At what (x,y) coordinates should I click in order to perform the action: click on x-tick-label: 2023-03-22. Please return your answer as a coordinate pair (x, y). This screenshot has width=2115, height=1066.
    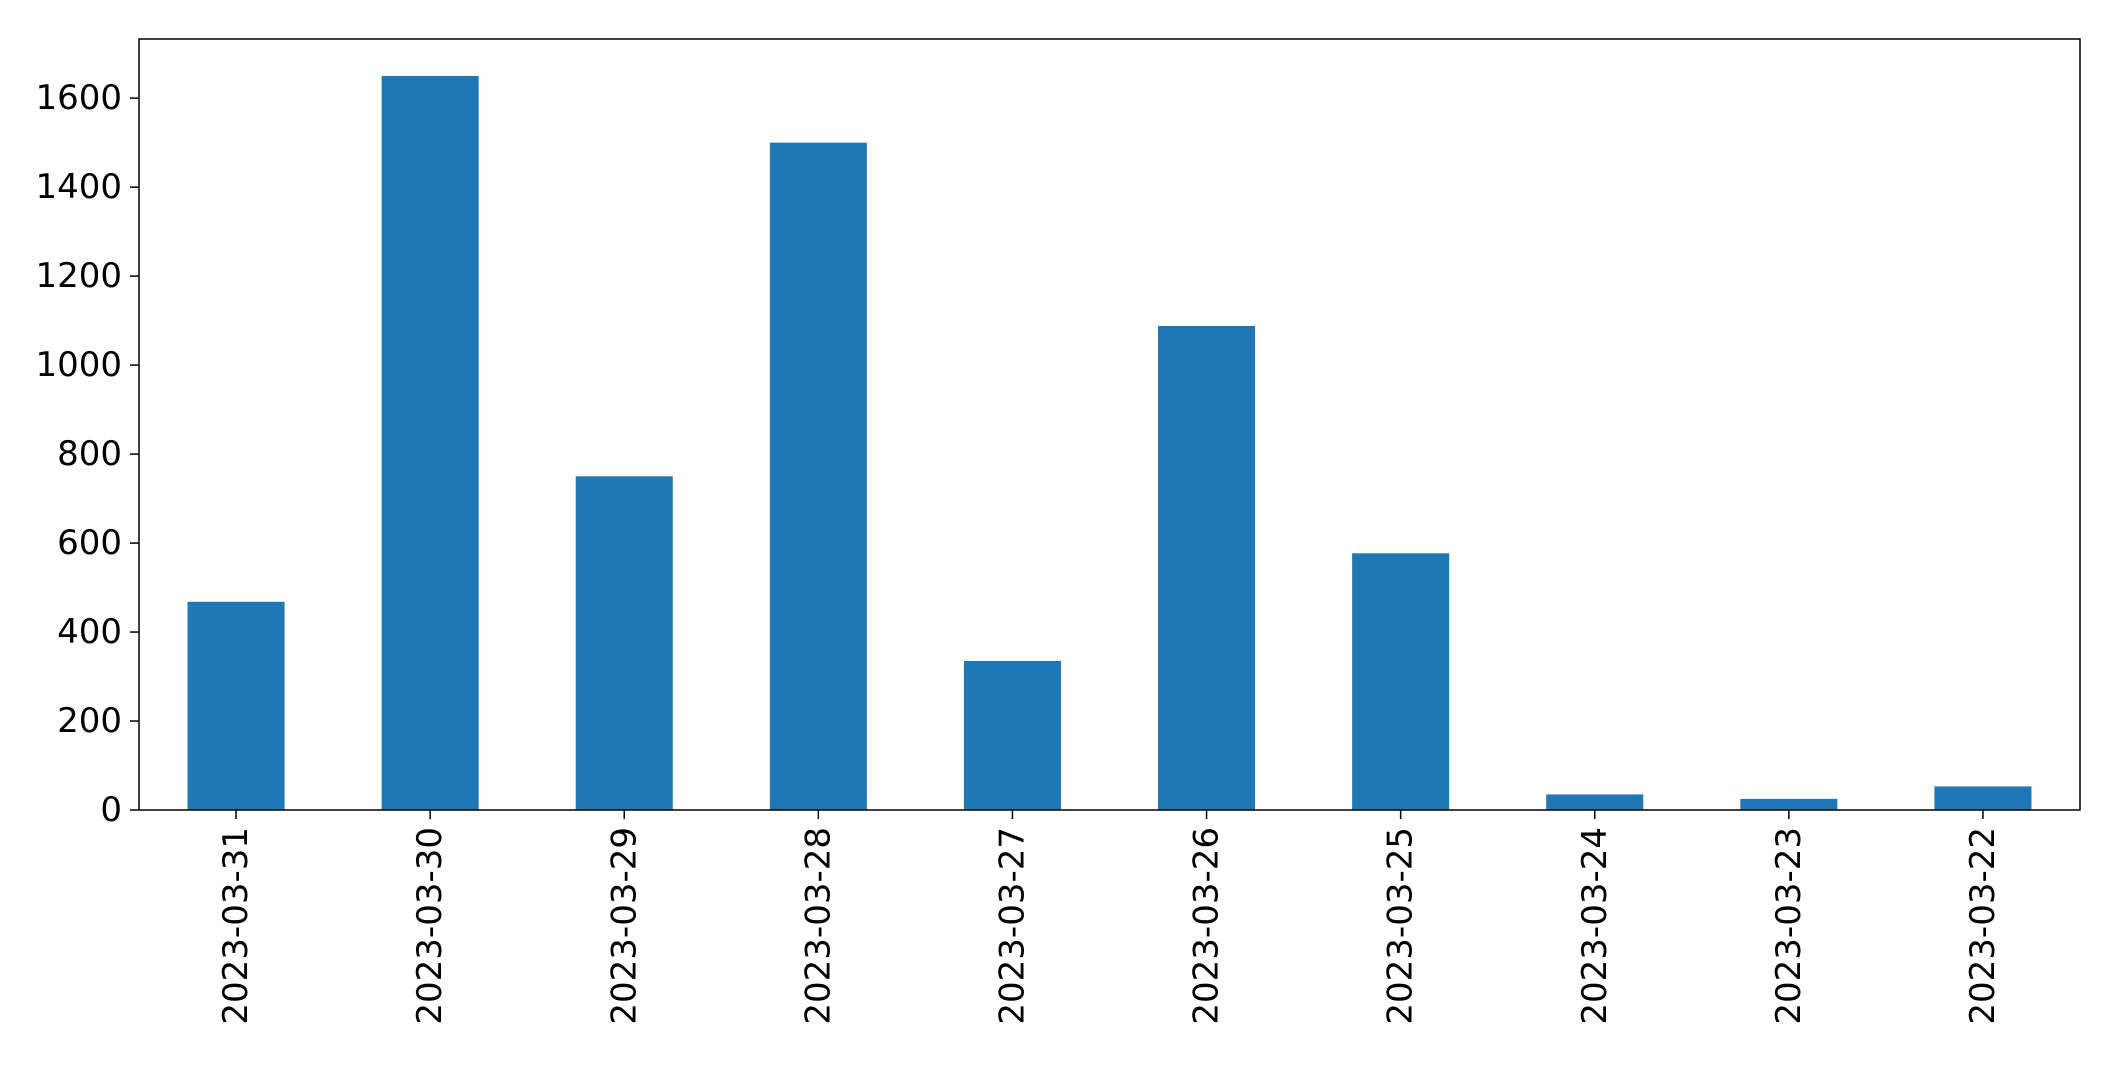
    Looking at the image, I should click on (1983, 926).